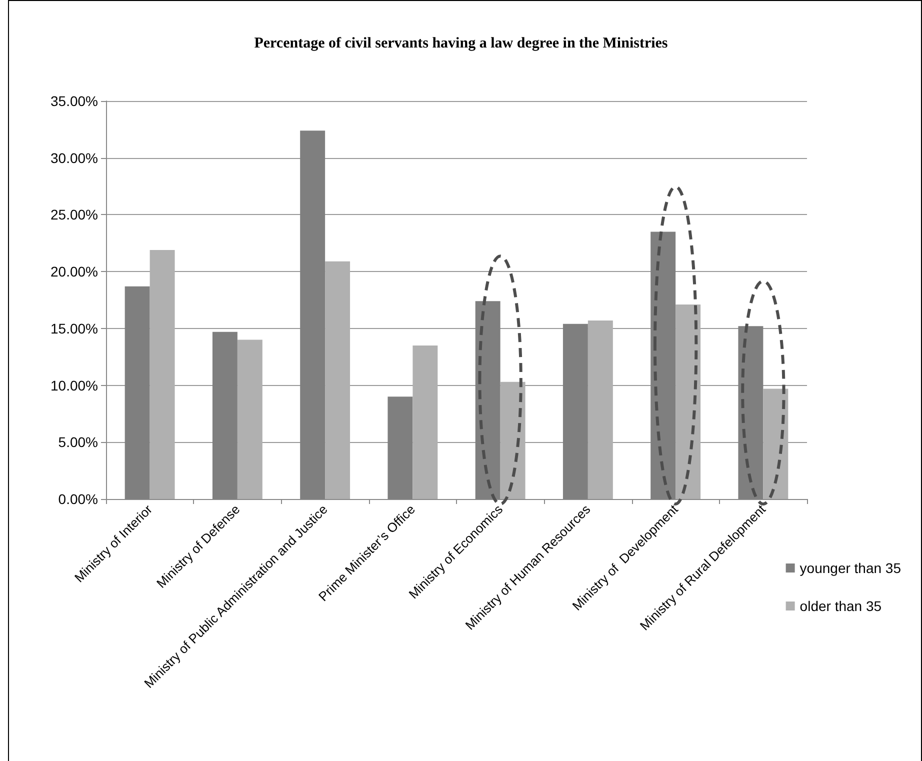 The width and height of the screenshot is (922, 761). What do you see at coordinates (74, 328) in the screenshot?
I see `y-tick-label: 15.00%` at bounding box center [74, 328].